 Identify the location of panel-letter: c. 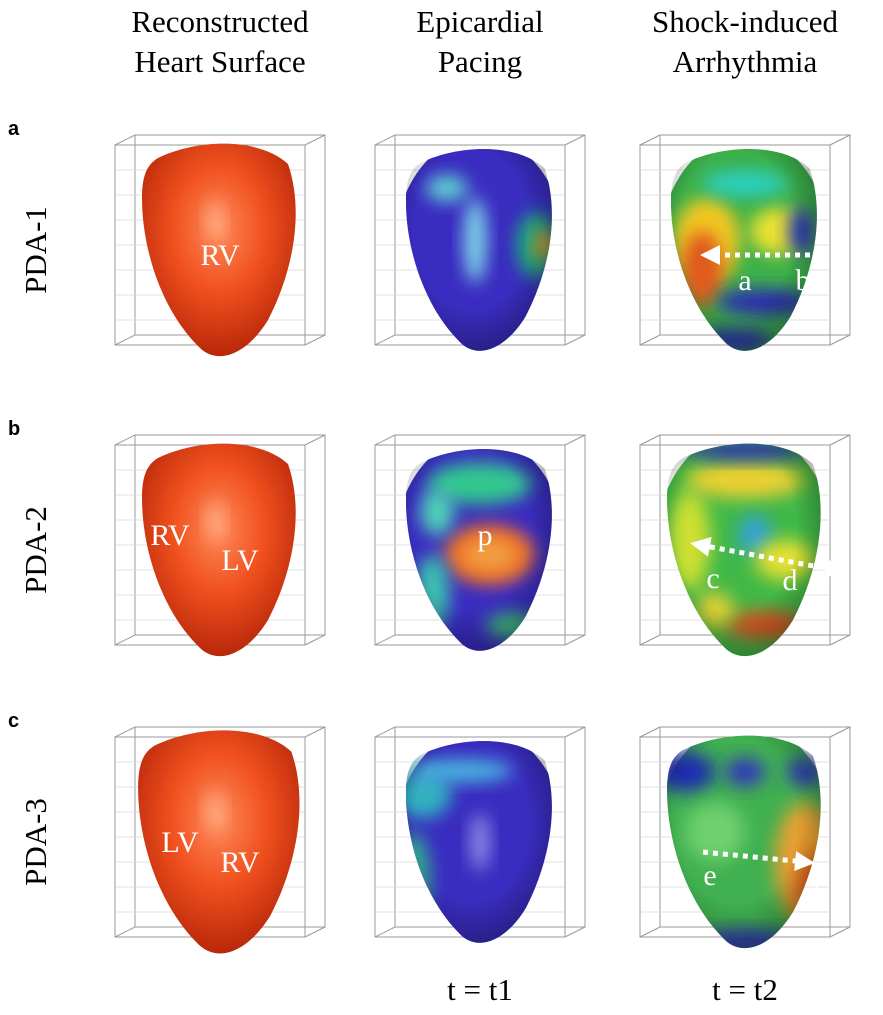
(13, 721).